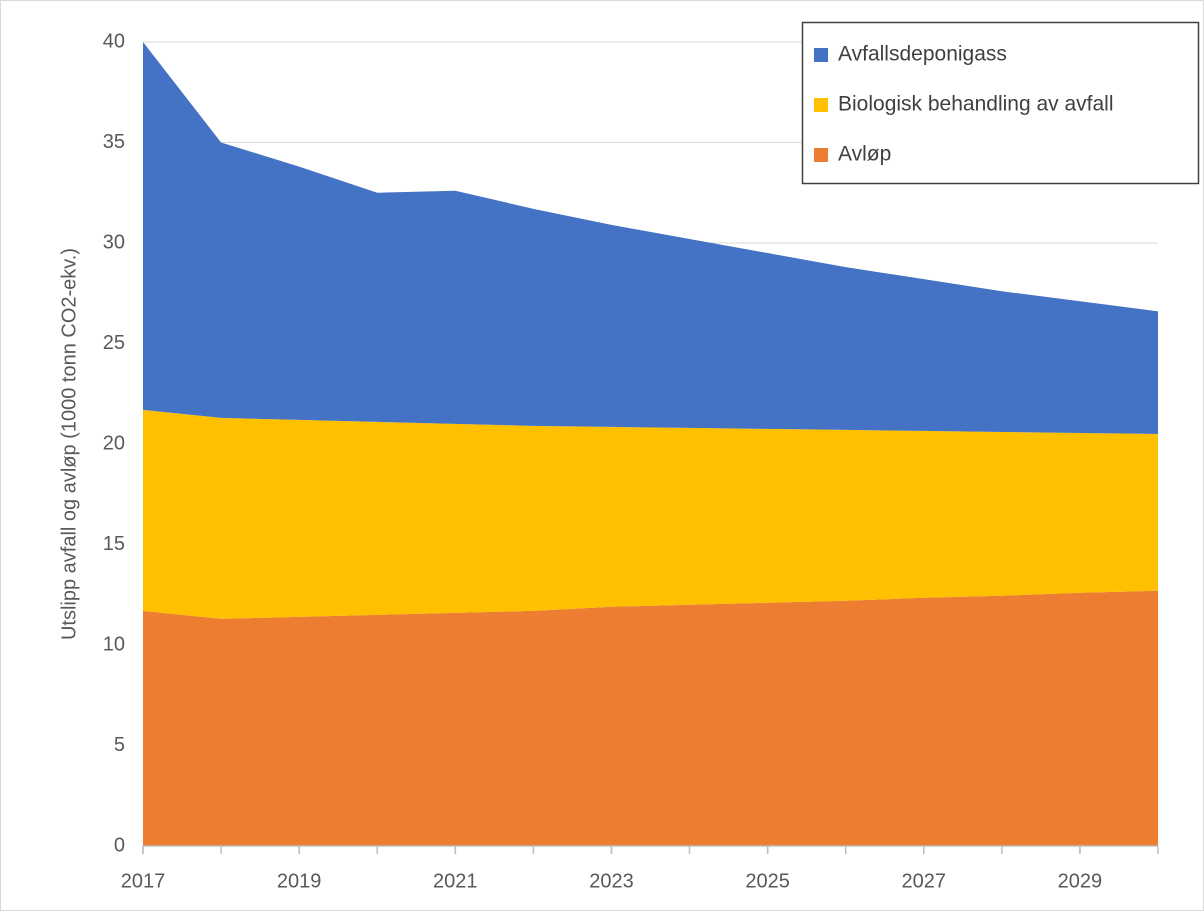 Image resolution: width=1204 pixels, height=916 pixels. I want to click on y-tick-label: 20, so click(114, 443).